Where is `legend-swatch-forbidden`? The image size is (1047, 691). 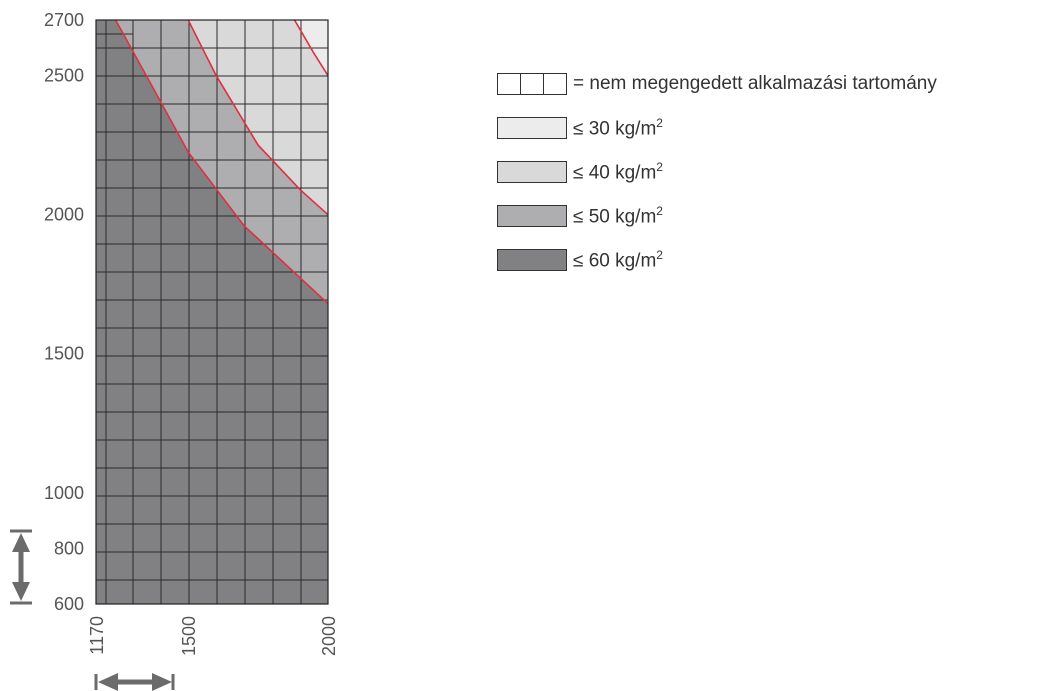
legend-swatch-forbidden is located at coordinates (532, 84).